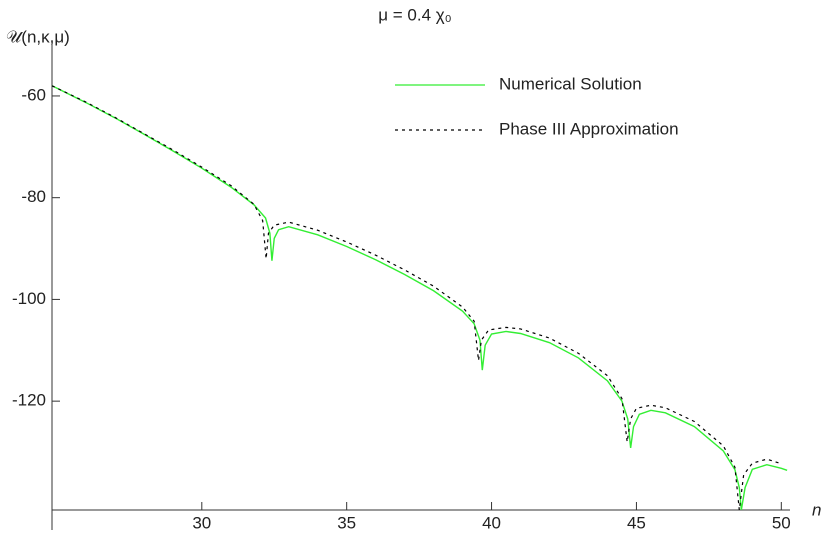 This screenshot has height=539, width=830. I want to click on legend-label: Phase III Approximation, so click(589, 128).